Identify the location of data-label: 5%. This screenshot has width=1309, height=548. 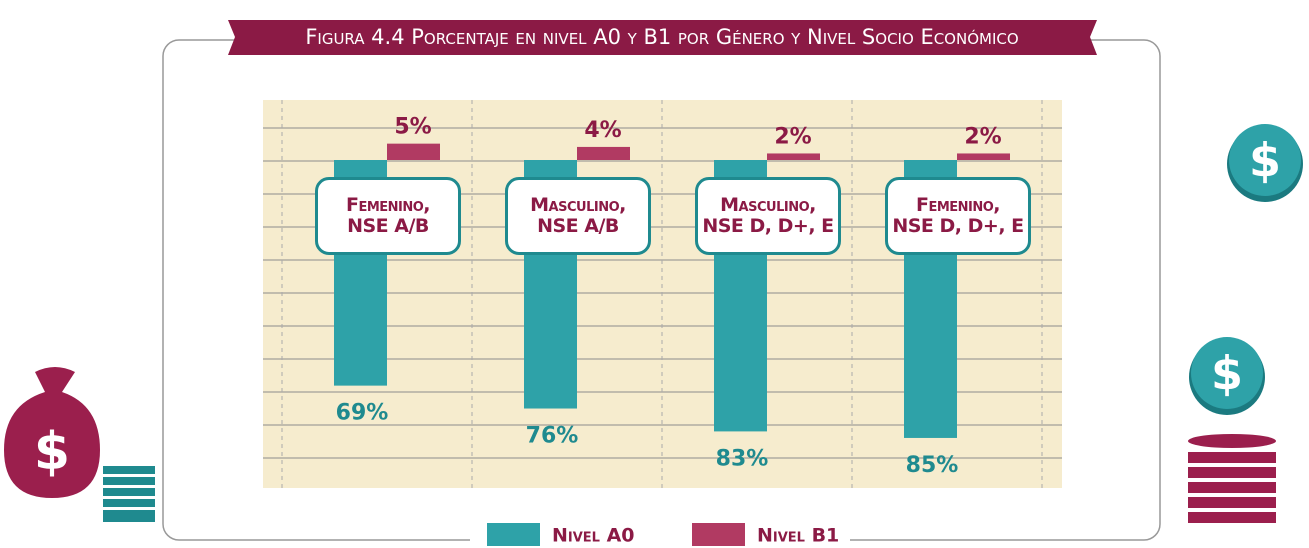
(412, 127).